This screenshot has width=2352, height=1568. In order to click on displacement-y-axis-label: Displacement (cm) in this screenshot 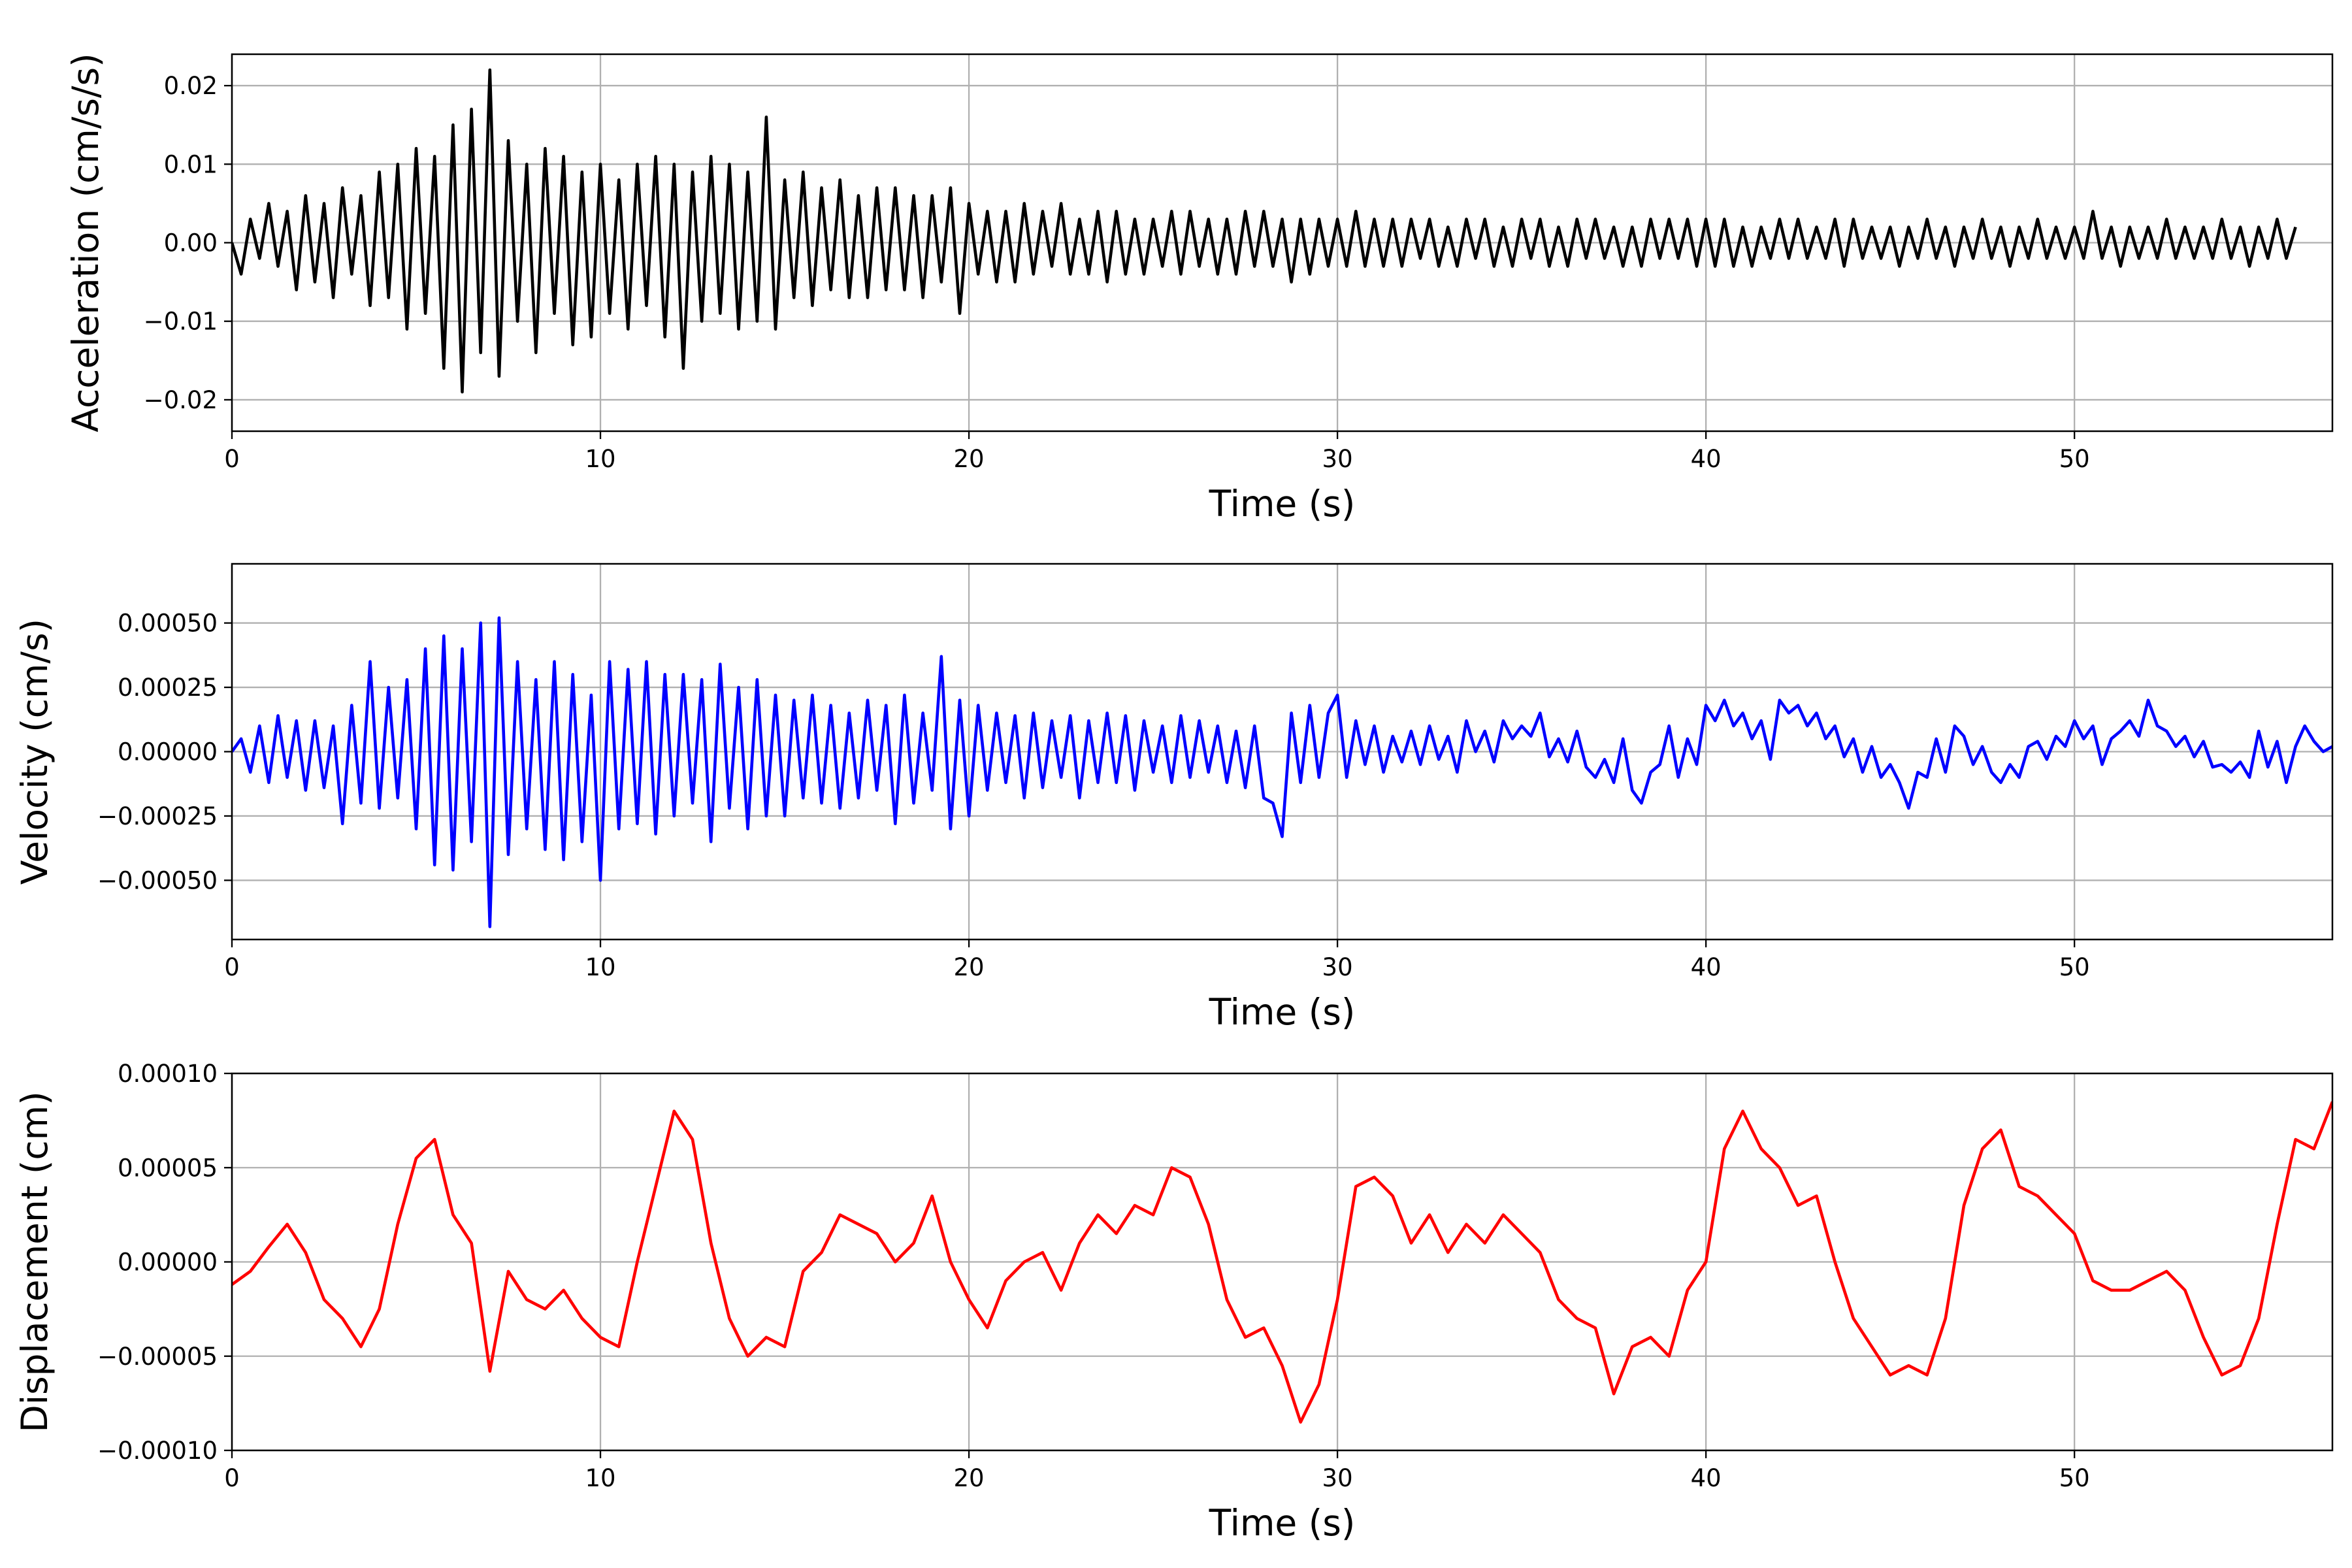, I will do `click(35, 1261)`.